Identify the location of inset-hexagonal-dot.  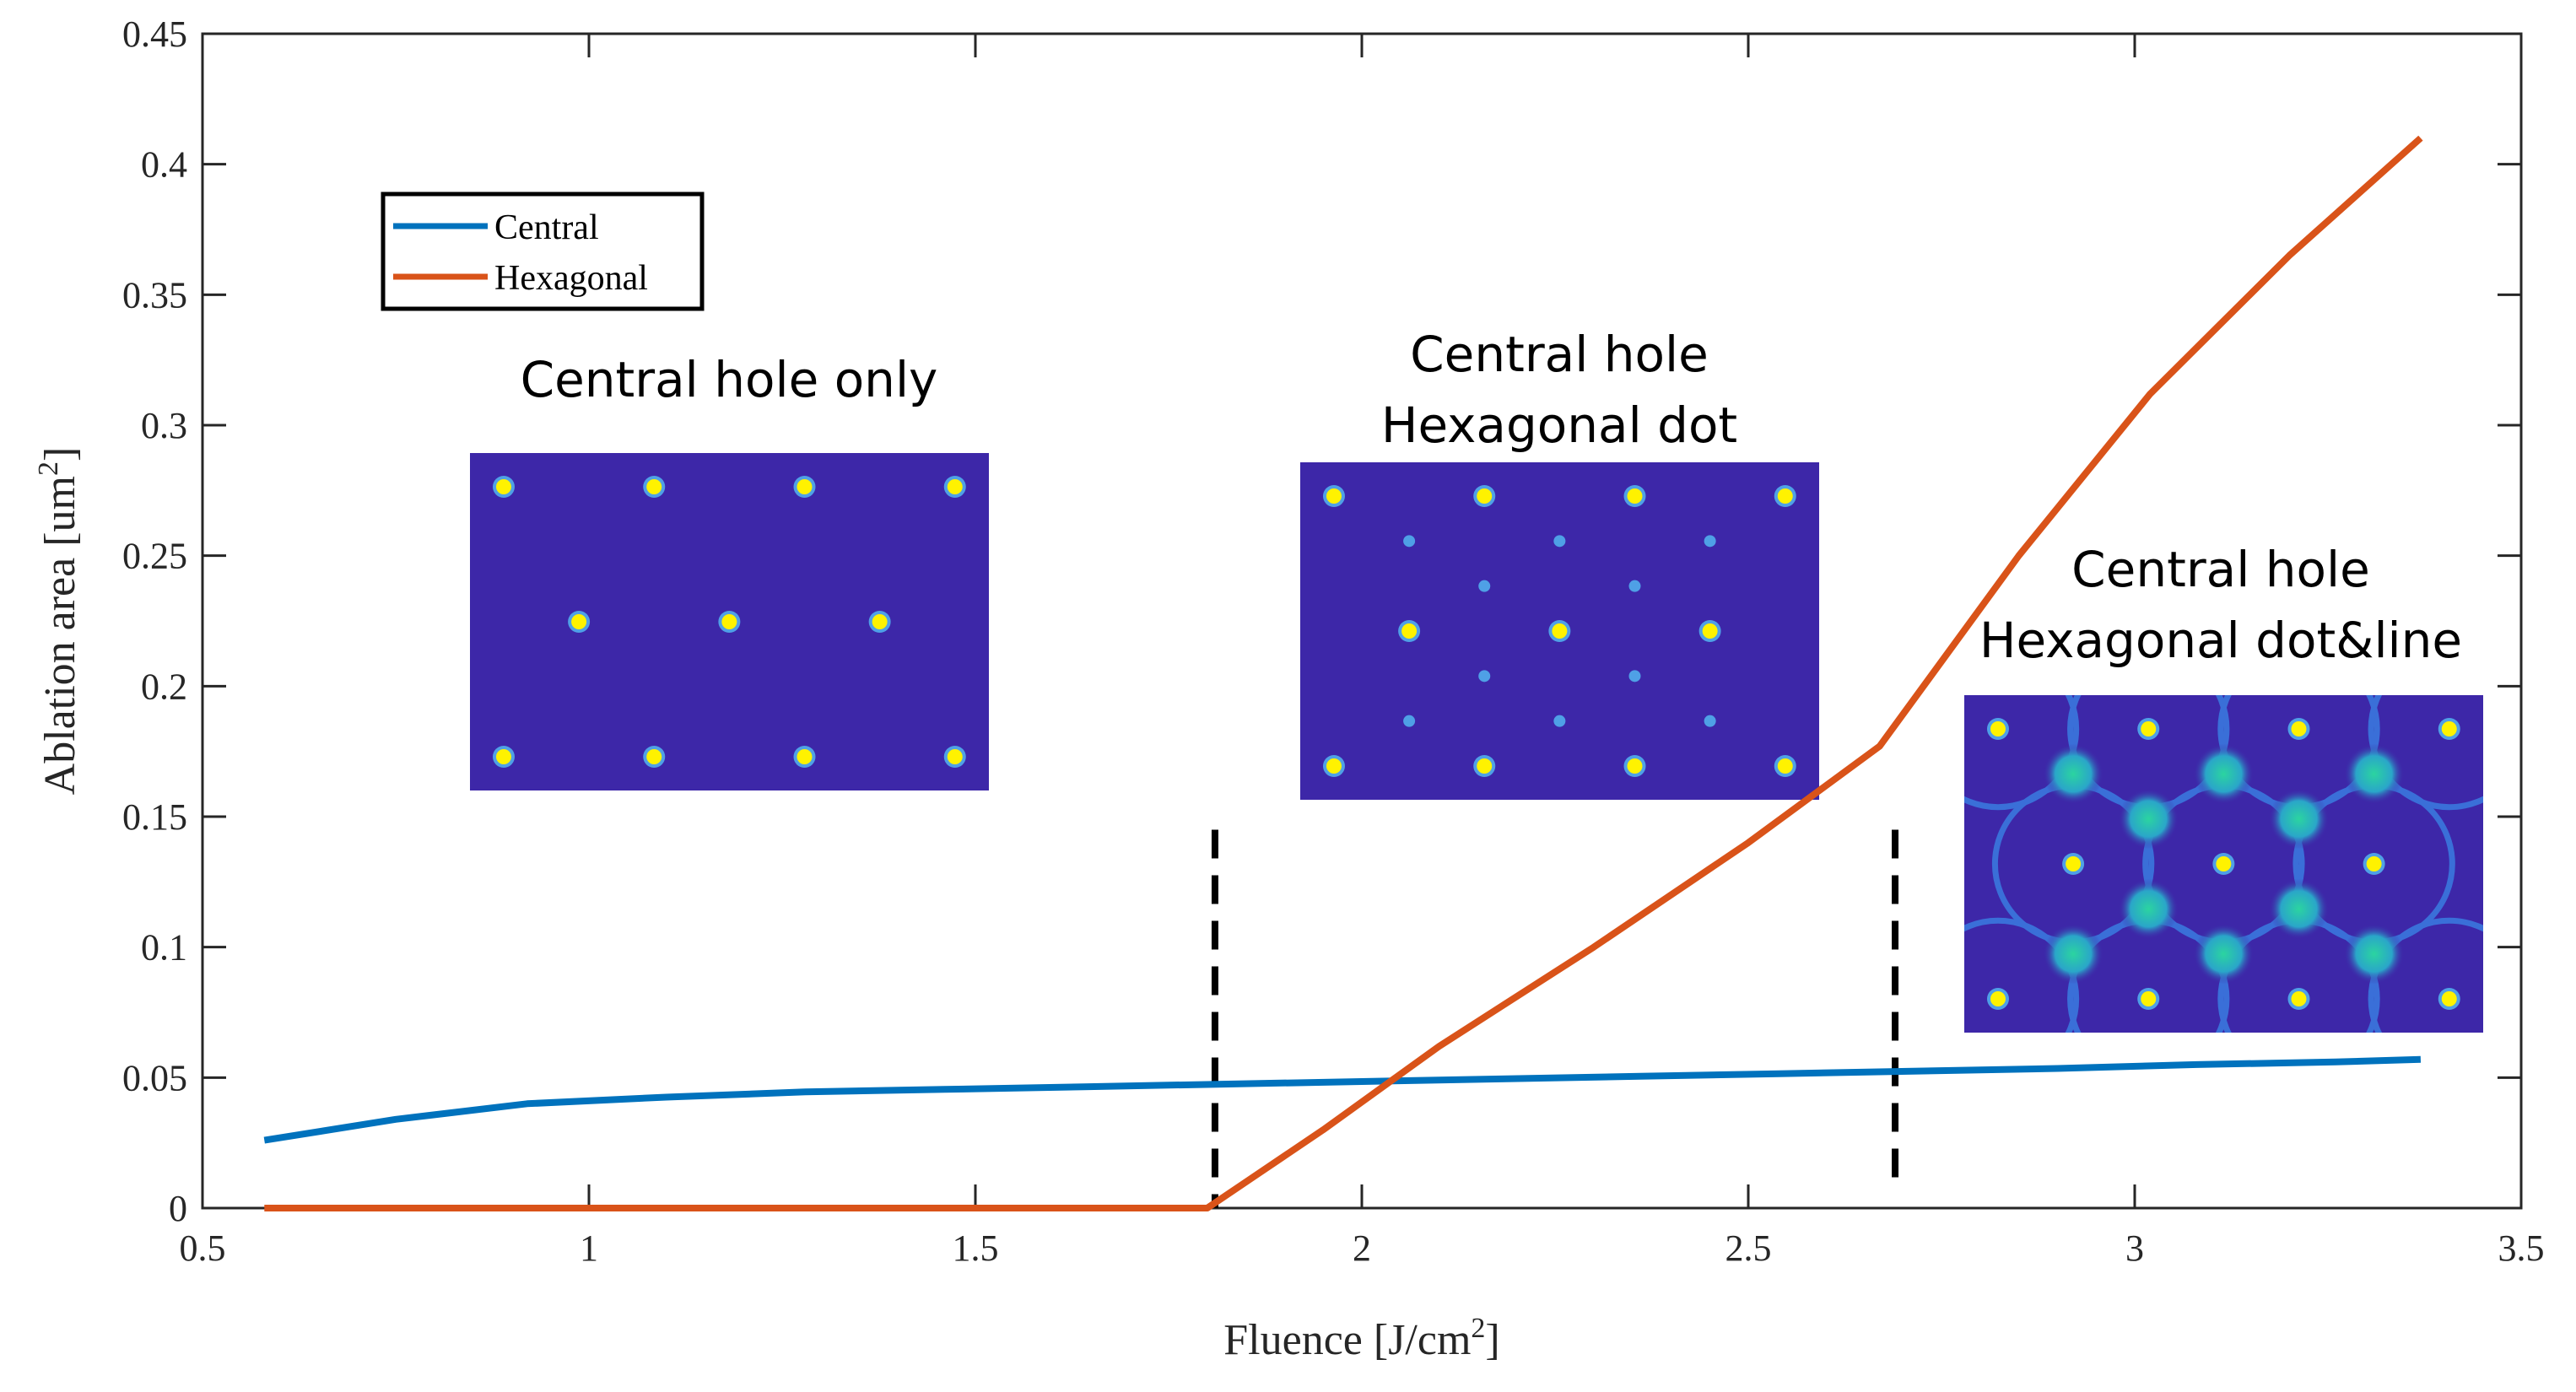
(1559, 631).